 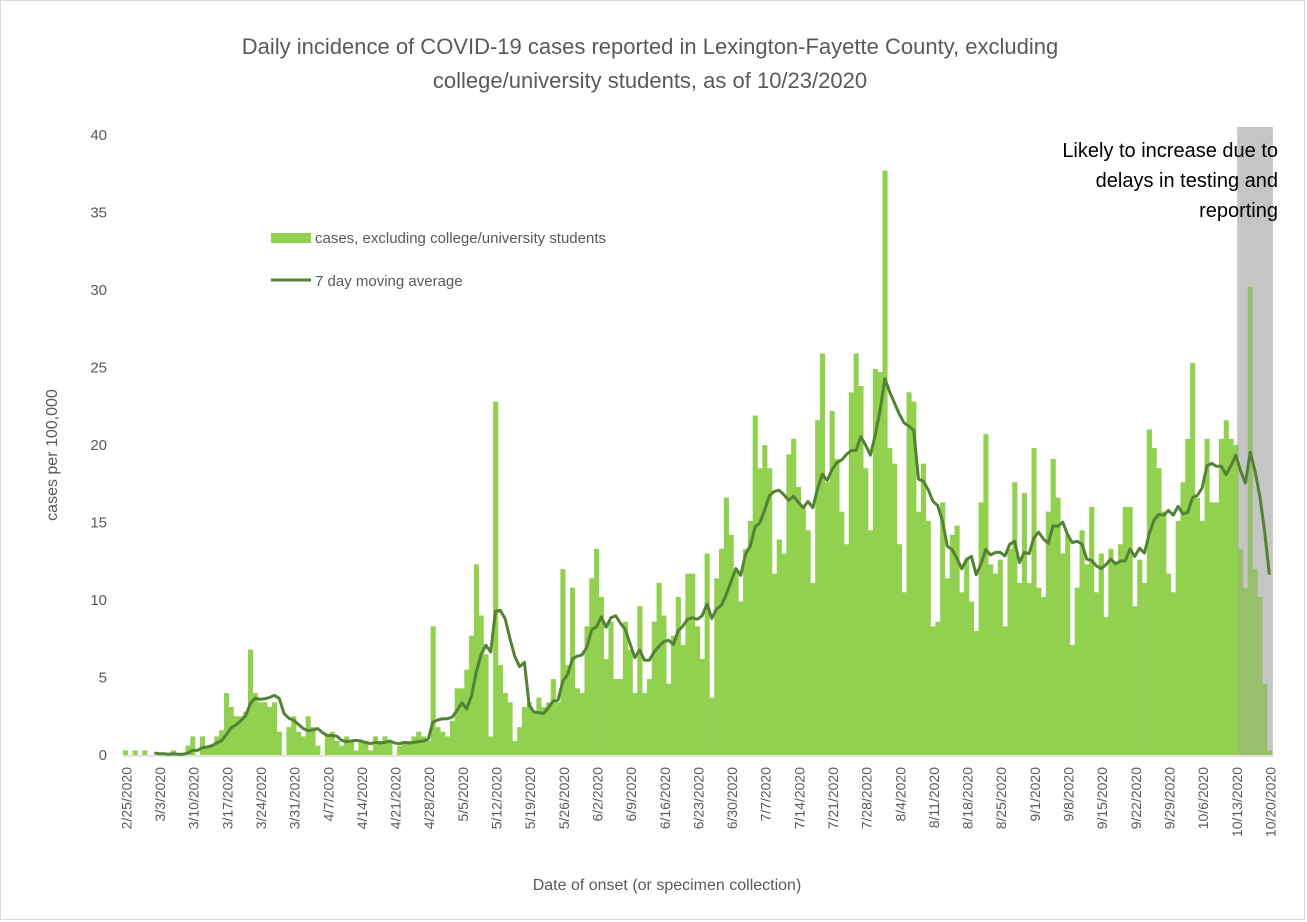 What do you see at coordinates (396, 798) in the screenshot?
I see `x-tick-label: 4/21/2020` at bounding box center [396, 798].